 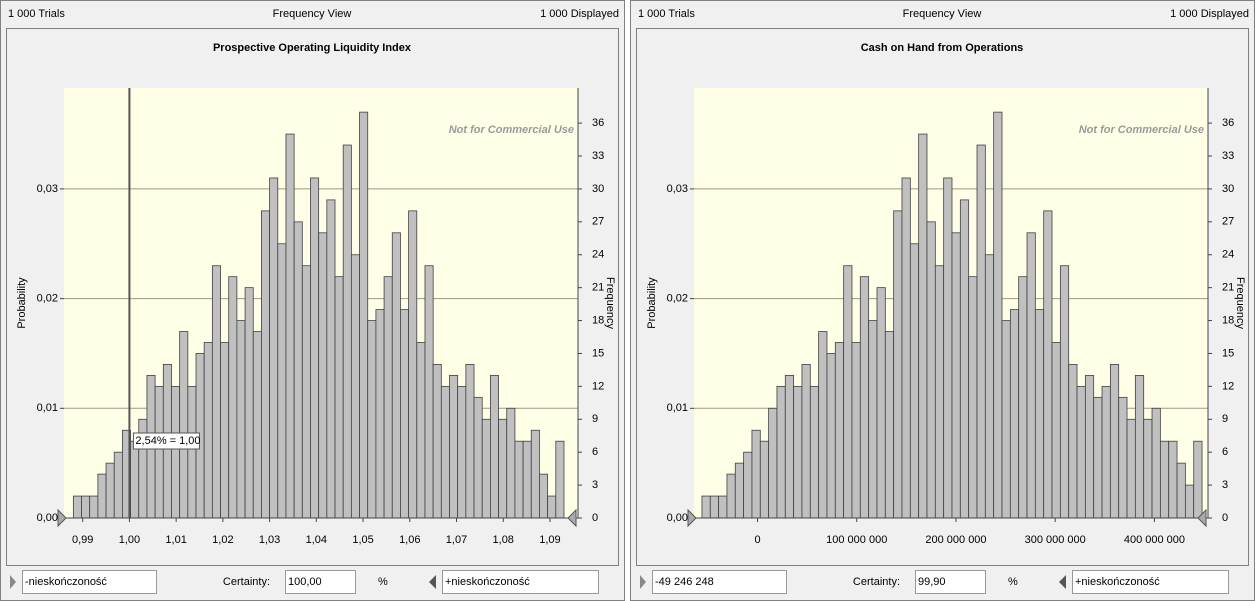 What do you see at coordinates (47, 518) in the screenshot?
I see `y2-tick-label: 0,00` at bounding box center [47, 518].